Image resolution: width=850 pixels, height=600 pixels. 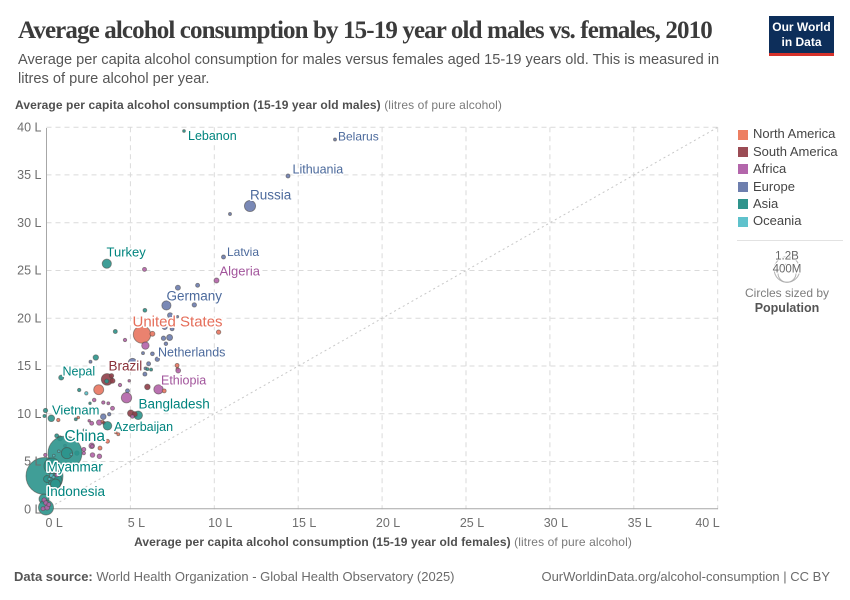 I want to click on svg-text: Lithuania, so click(x=318, y=170).